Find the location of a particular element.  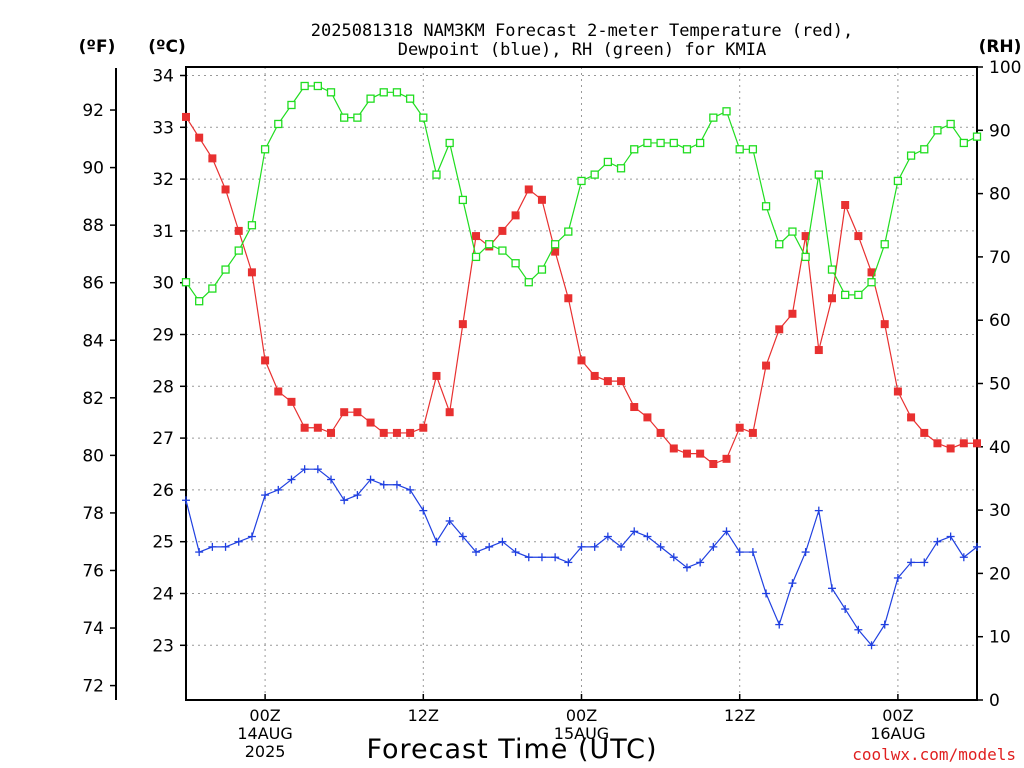

fahrenheit-tick-label: 90 is located at coordinates (93, 169).